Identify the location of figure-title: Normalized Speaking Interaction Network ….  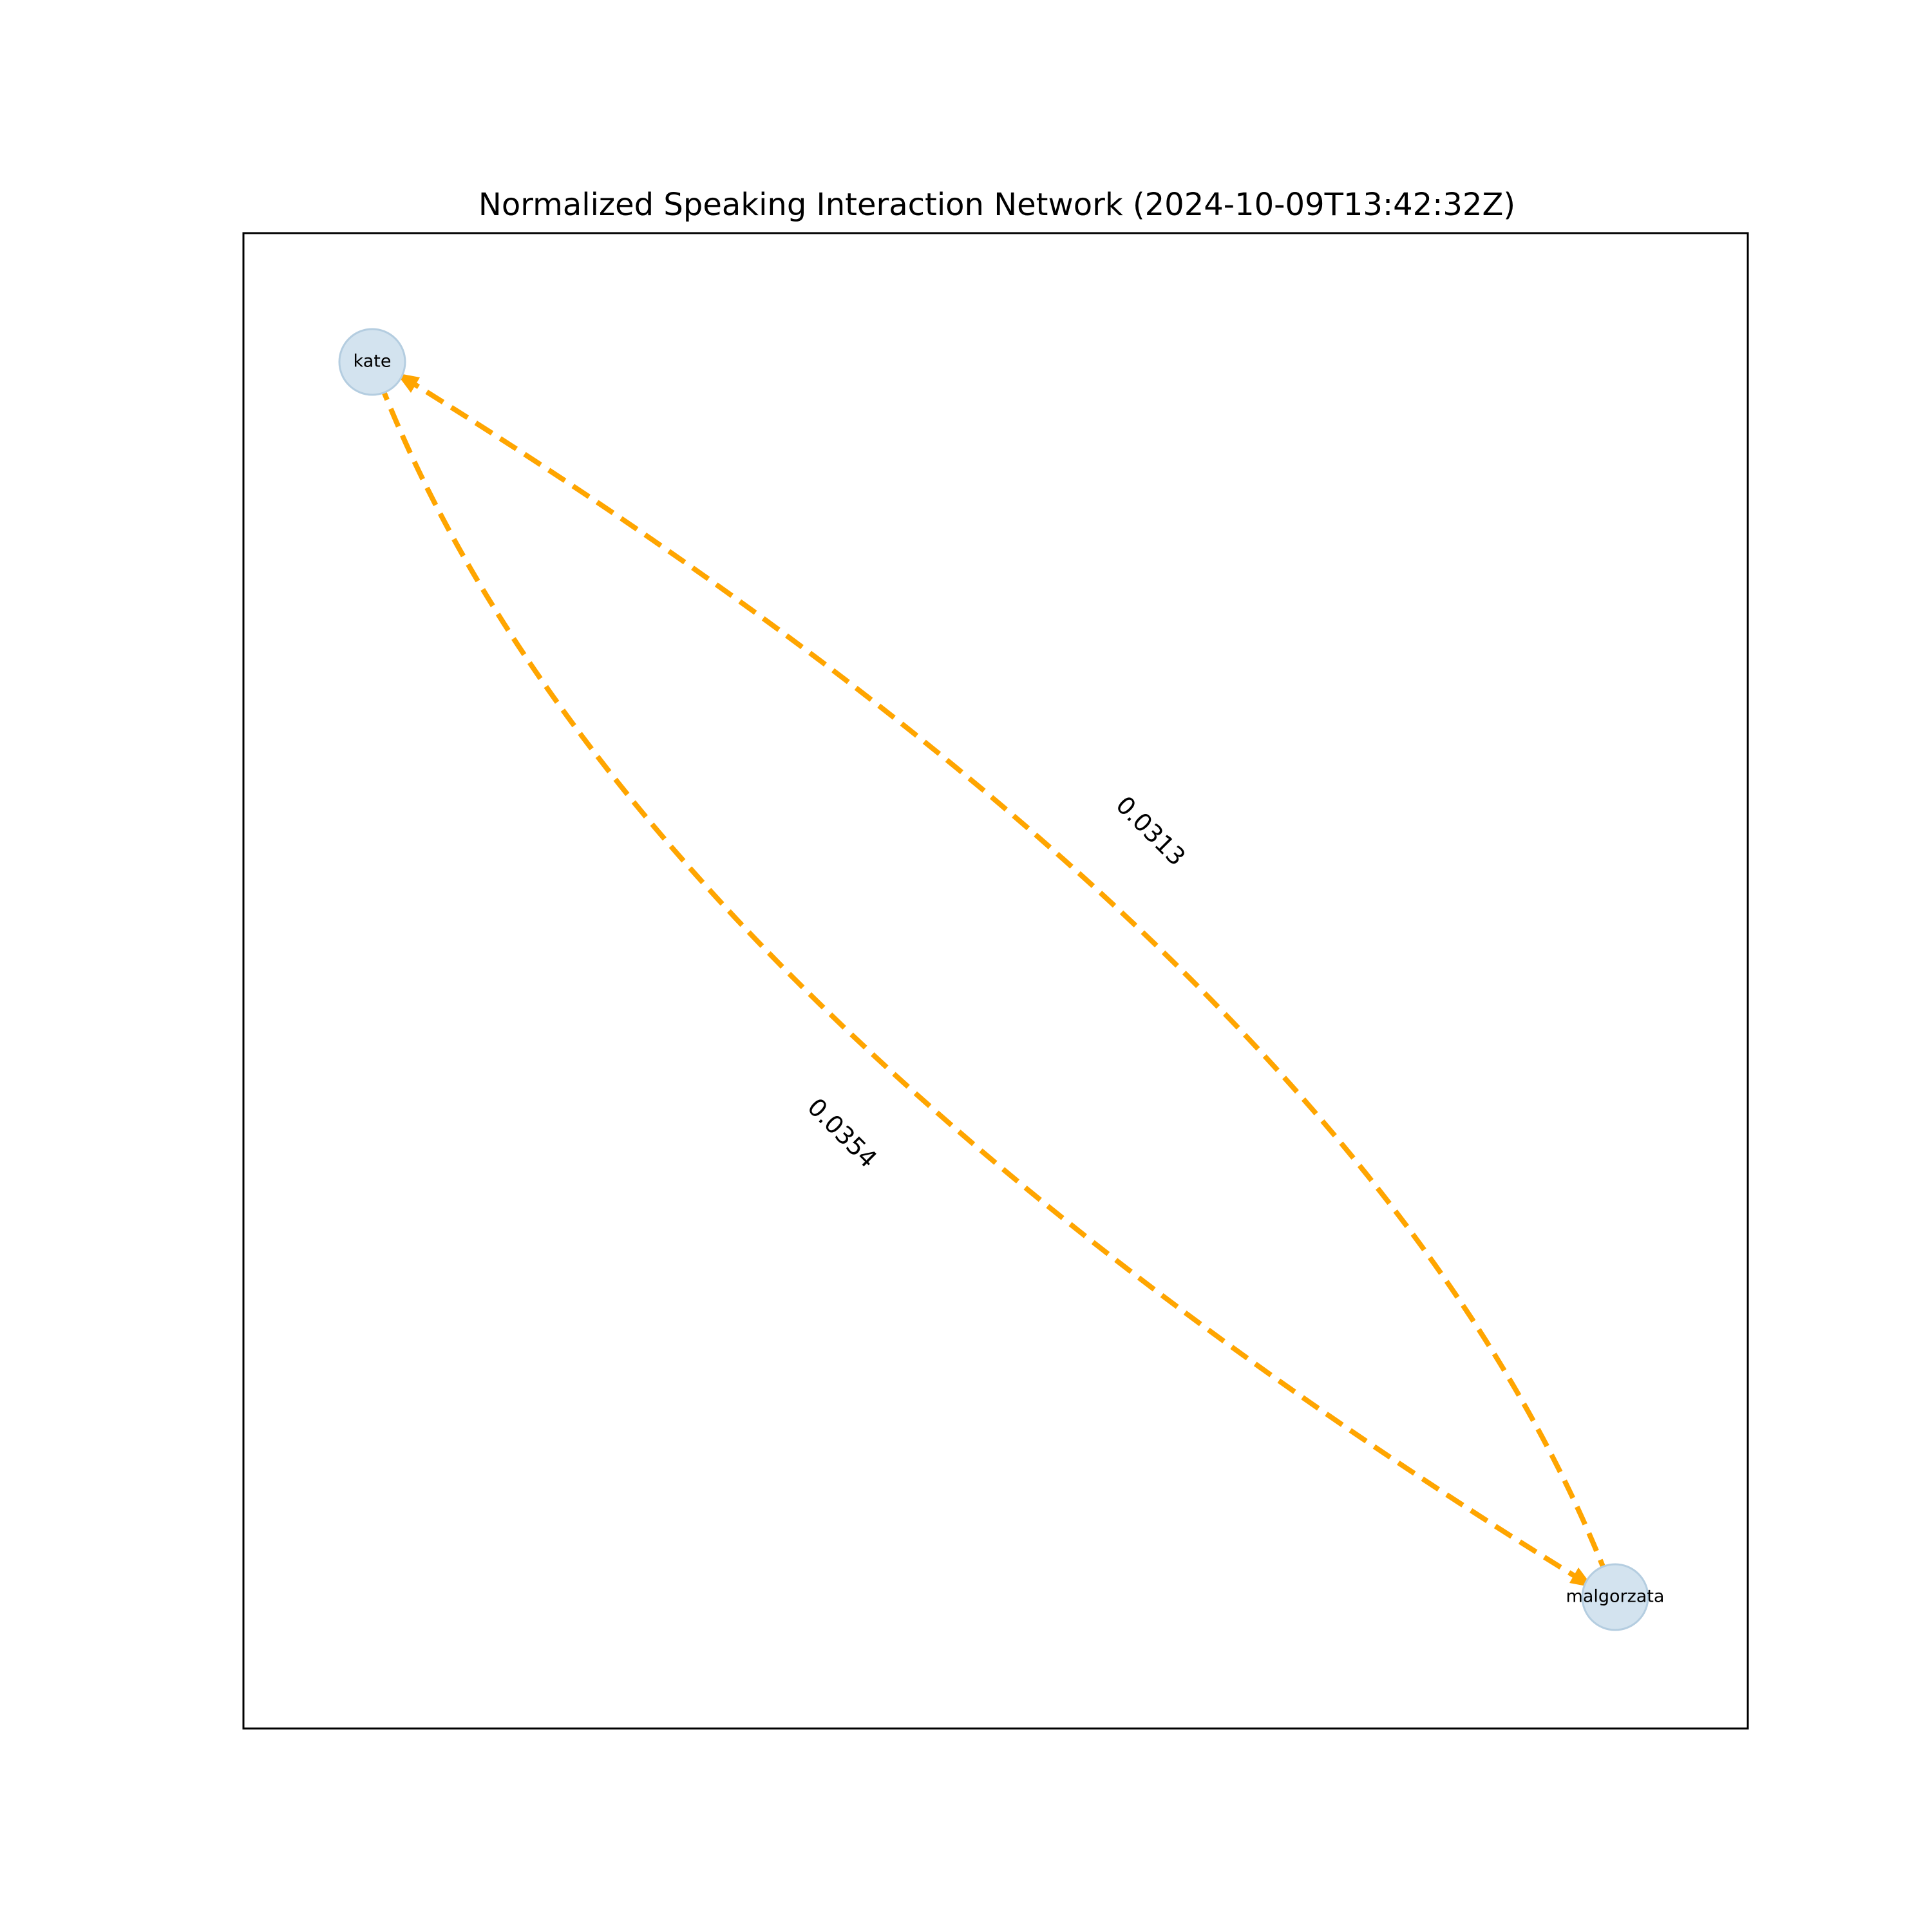
(997, 205).